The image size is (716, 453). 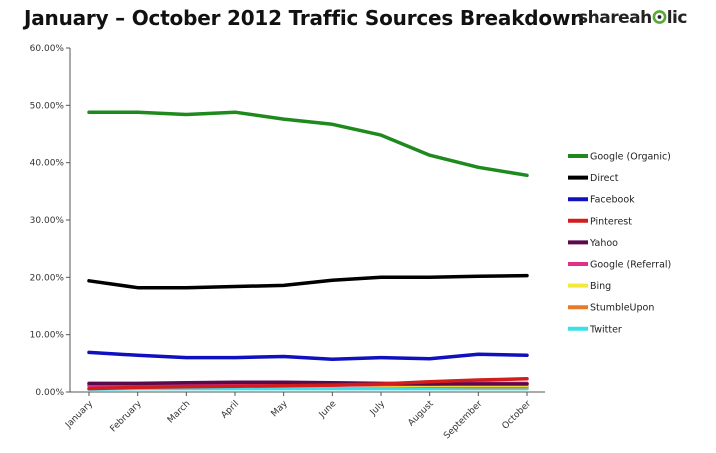 What do you see at coordinates (463, 420) in the screenshot?
I see `x-tick-label: September` at bounding box center [463, 420].